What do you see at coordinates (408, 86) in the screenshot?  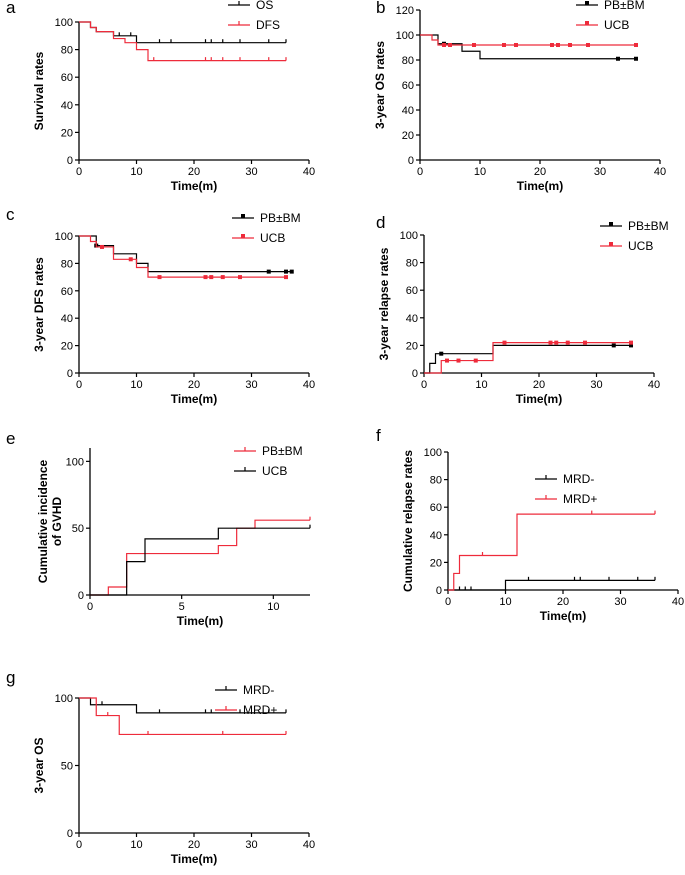 I see `y-tick-label-b: 60` at bounding box center [408, 86].